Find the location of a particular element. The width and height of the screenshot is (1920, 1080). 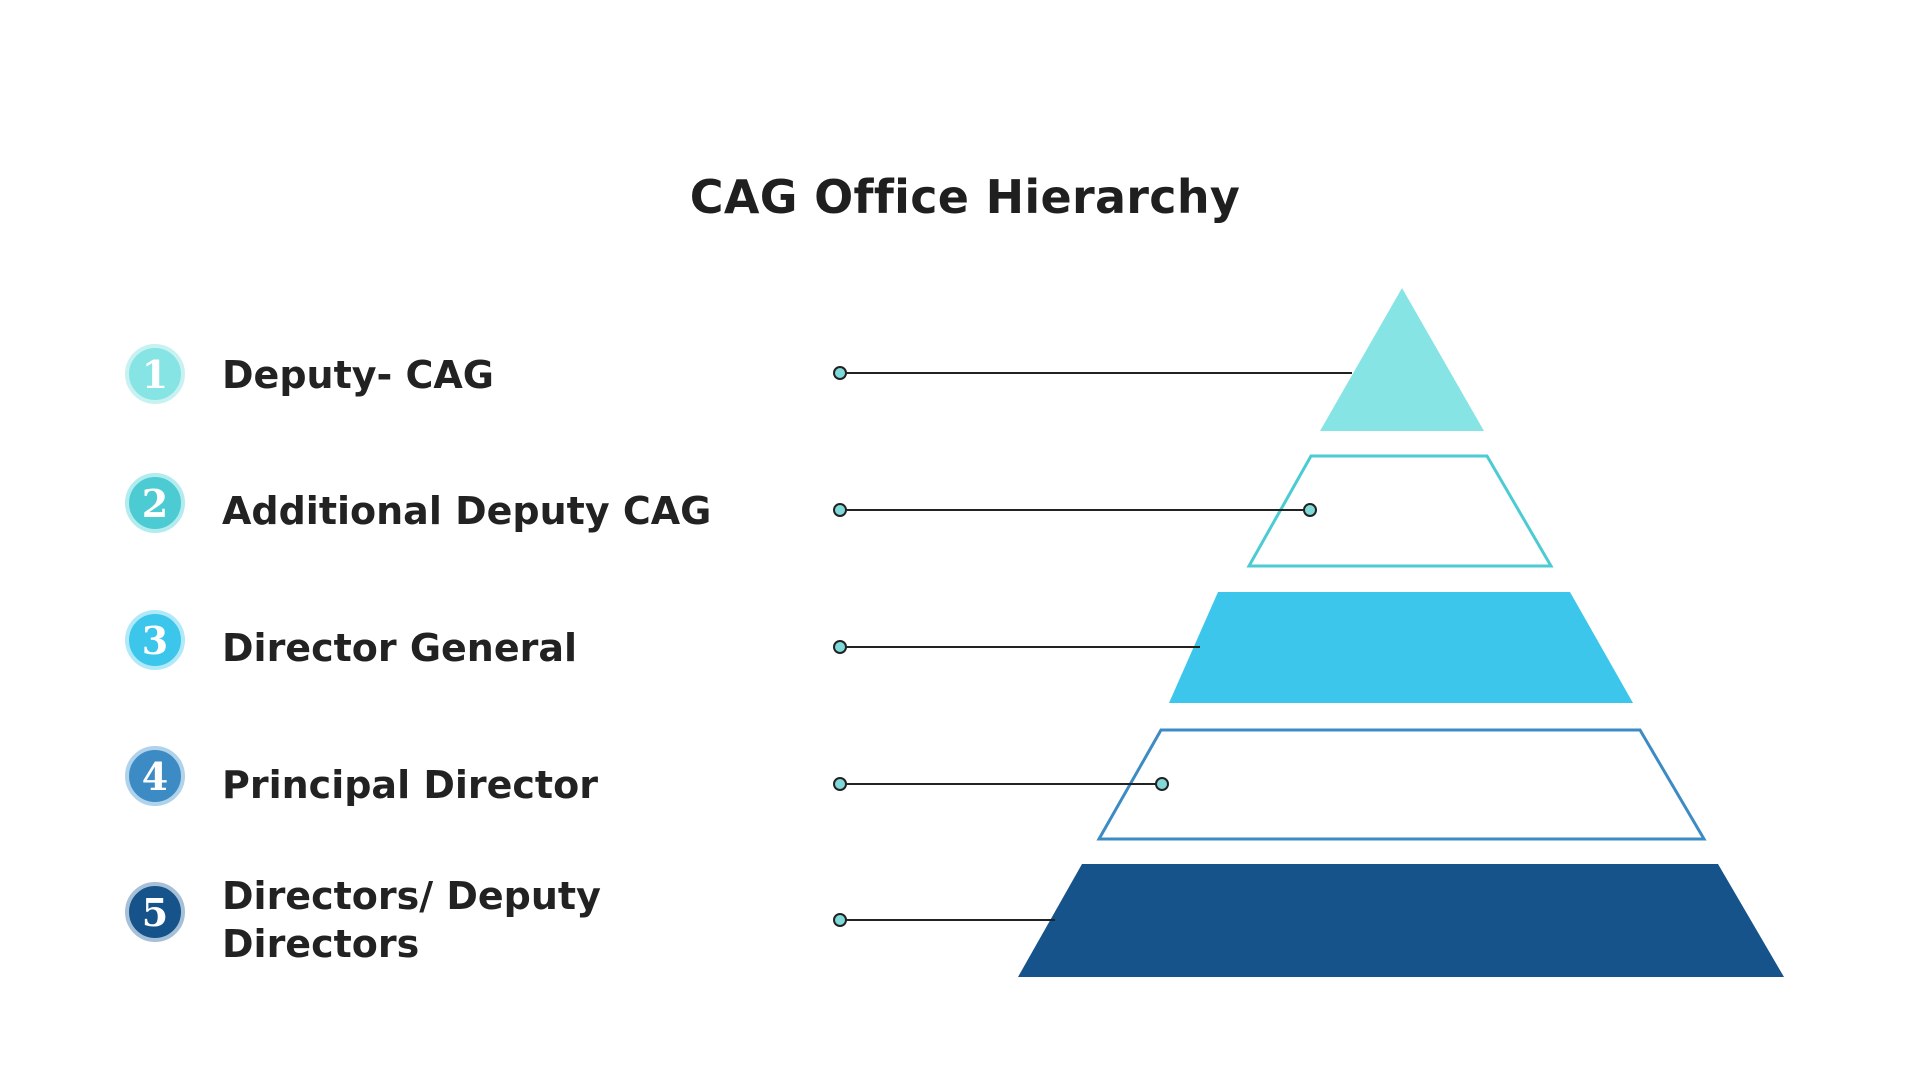

svg-text: 3 is located at coordinates (155, 640).